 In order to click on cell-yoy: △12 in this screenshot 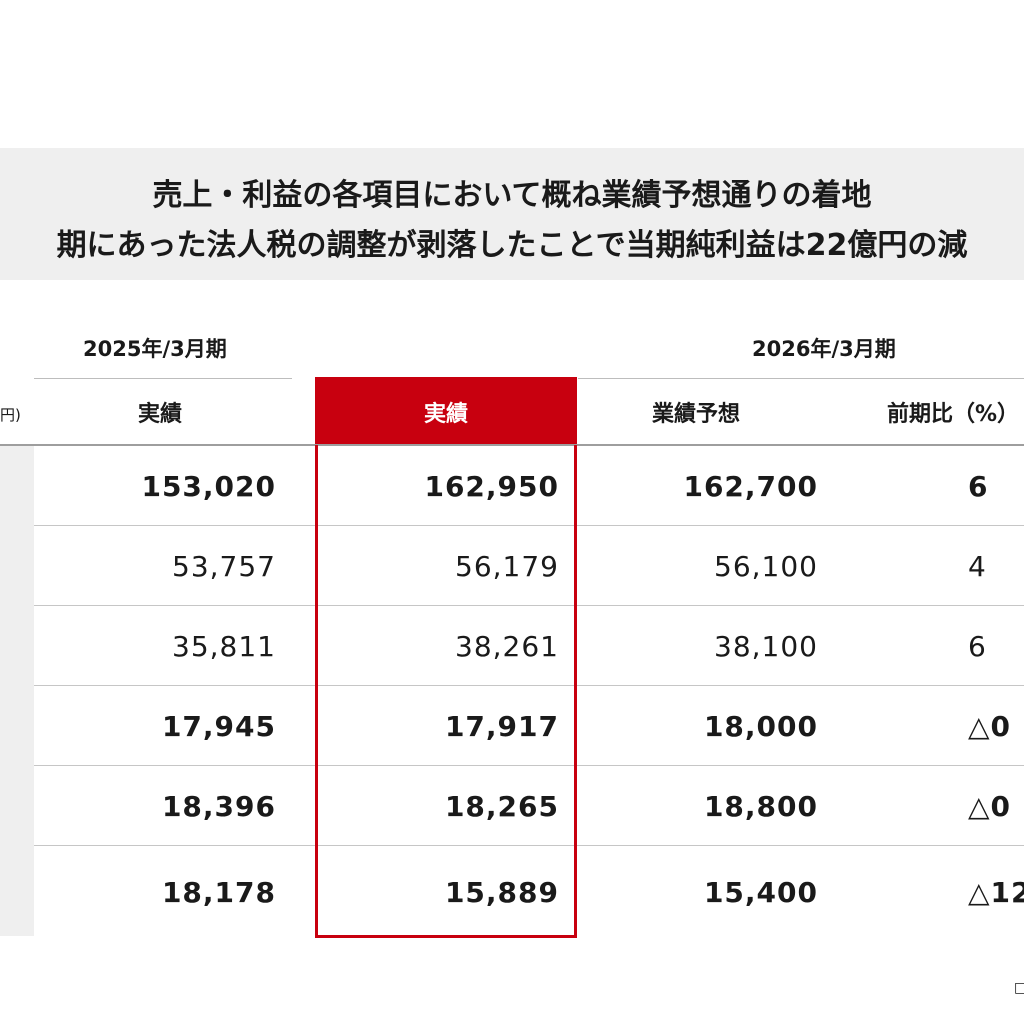, I will do `click(996, 892)`.